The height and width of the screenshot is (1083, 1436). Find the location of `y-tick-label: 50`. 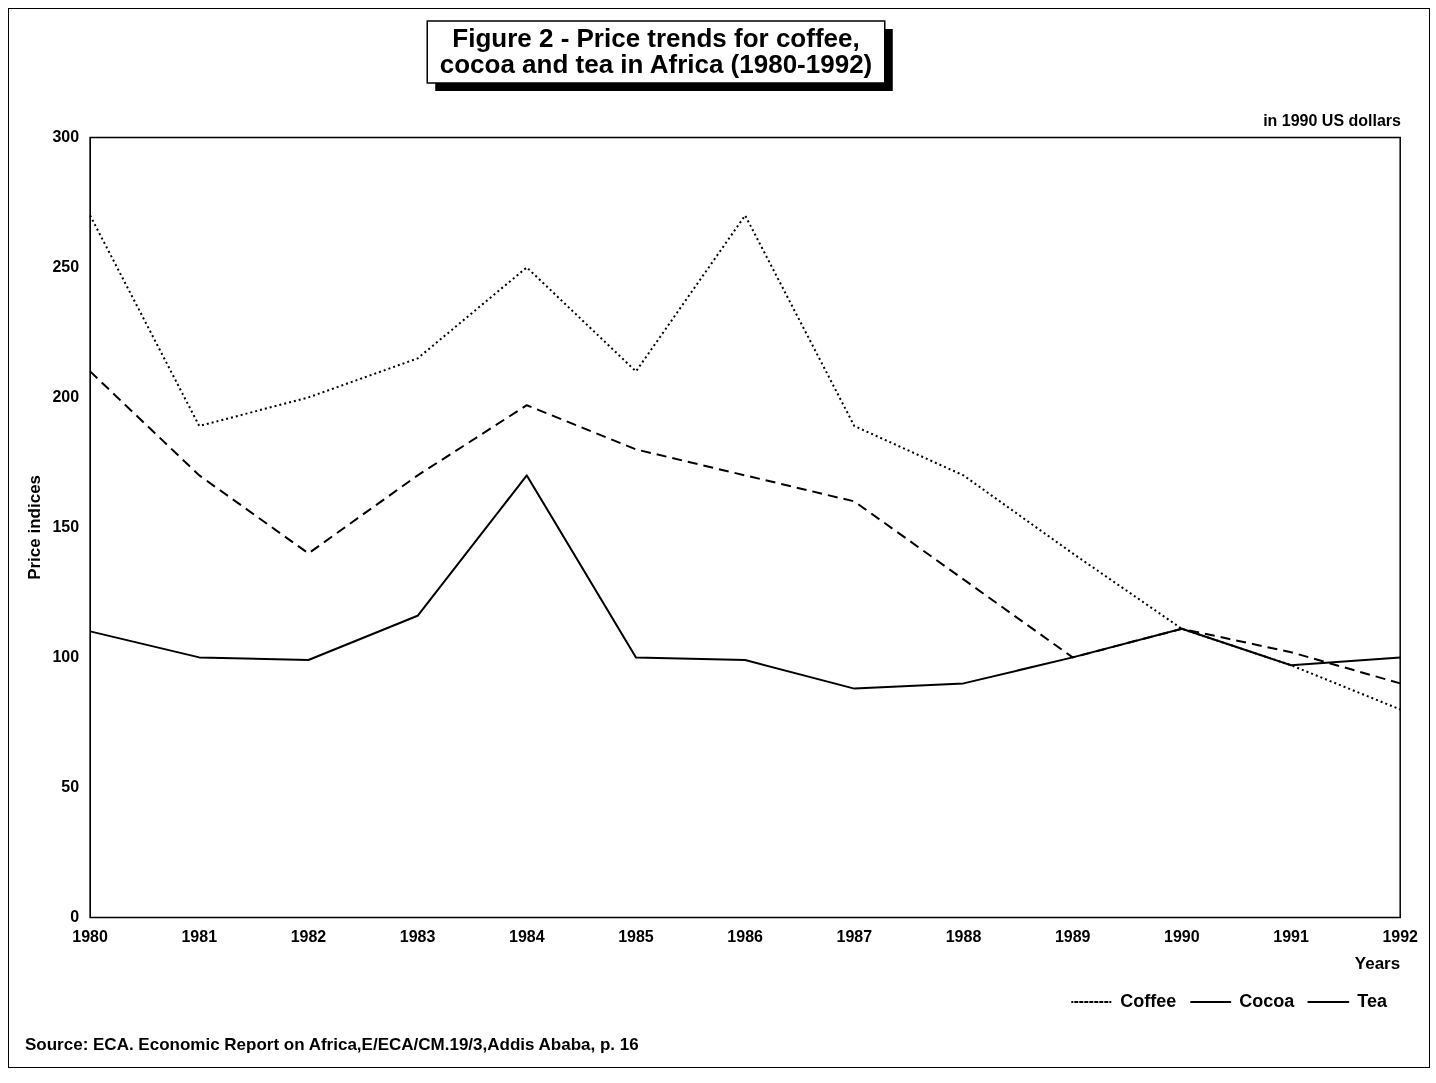

y-tick-label: 50 is located at coordinates (70, 786).